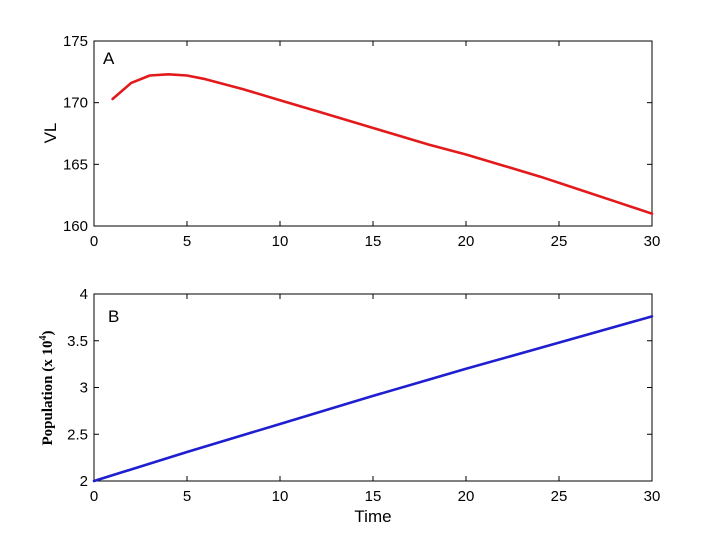  What do you see at coordinates (109, 58) in the screenshot?
I see `panel-a-letter: A` at bounding box center [109, 58].